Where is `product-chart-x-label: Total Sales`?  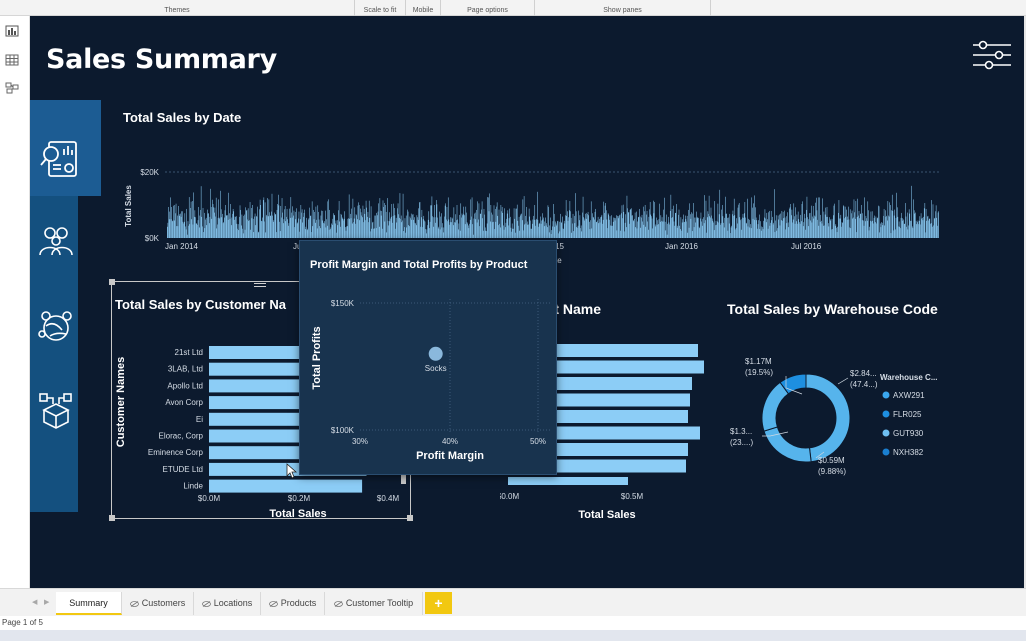 product-chart-x-label: Total Sales is located at coordinates (606, 515).